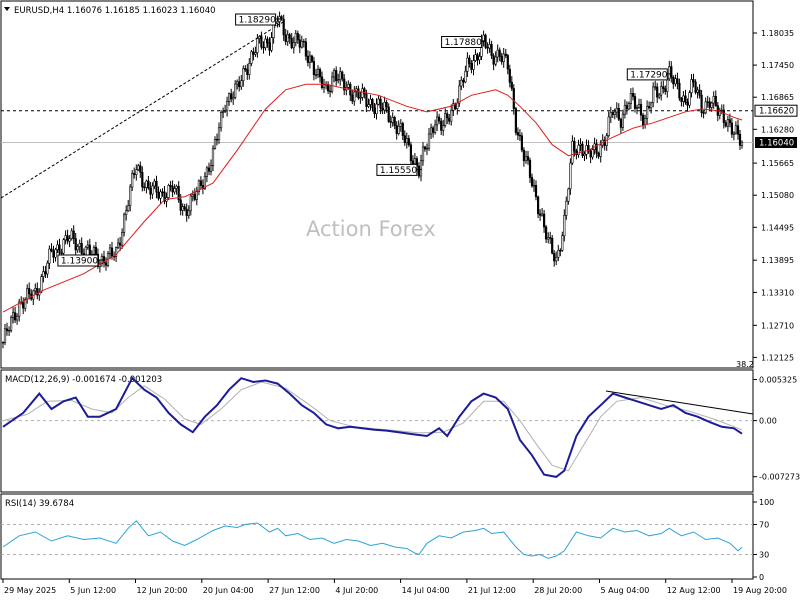 Image resolution: width=800 pixels, height=604 pixels. What do you see at coordinates (777, 163) in the screenshot?
I see `price-tick-label: 1.15665` at bounding box center [777, 163].